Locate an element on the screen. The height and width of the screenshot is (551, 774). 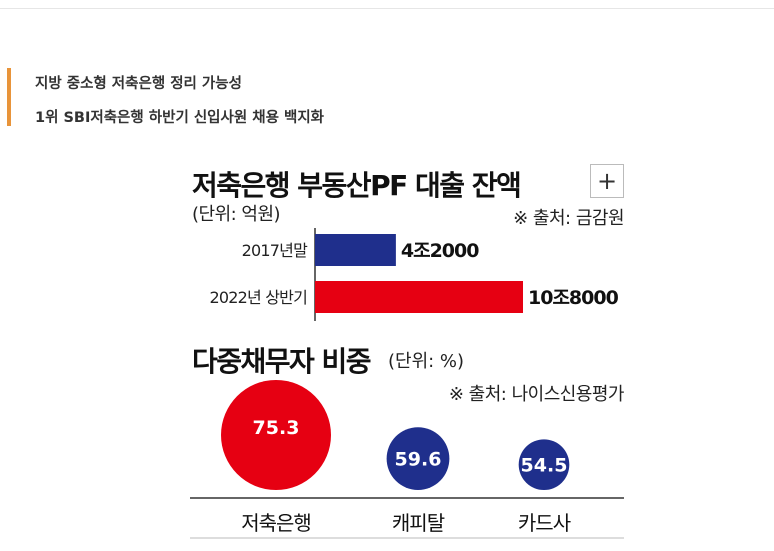
chart2-title: 다중채무자 비중 is located at coordinates (282, 361).